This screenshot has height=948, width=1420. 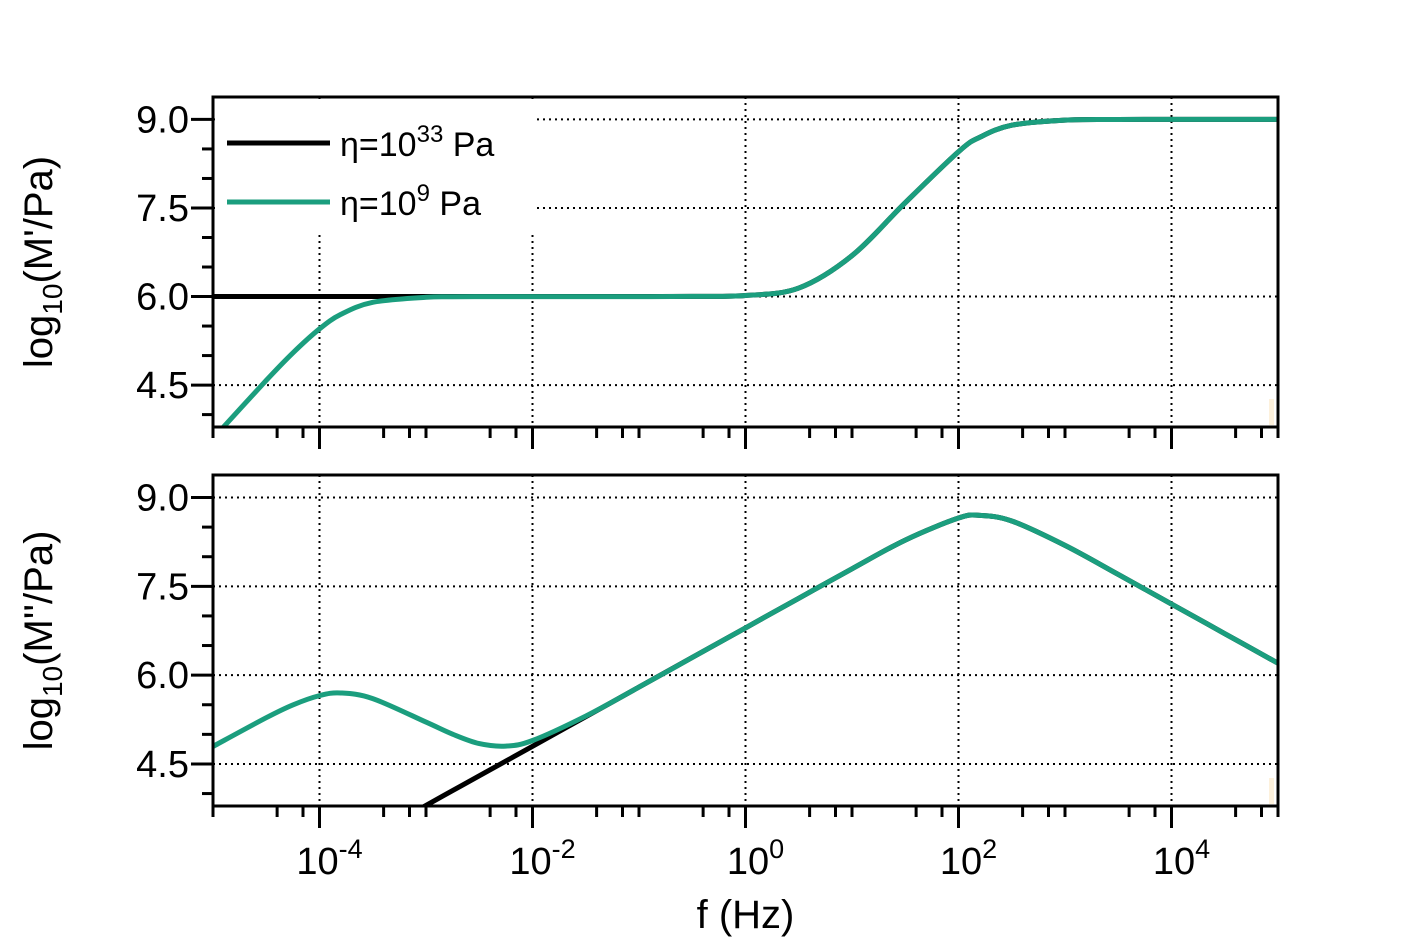 I want to click on legend-label: η=109 Pa, so click(x=410, y=201).